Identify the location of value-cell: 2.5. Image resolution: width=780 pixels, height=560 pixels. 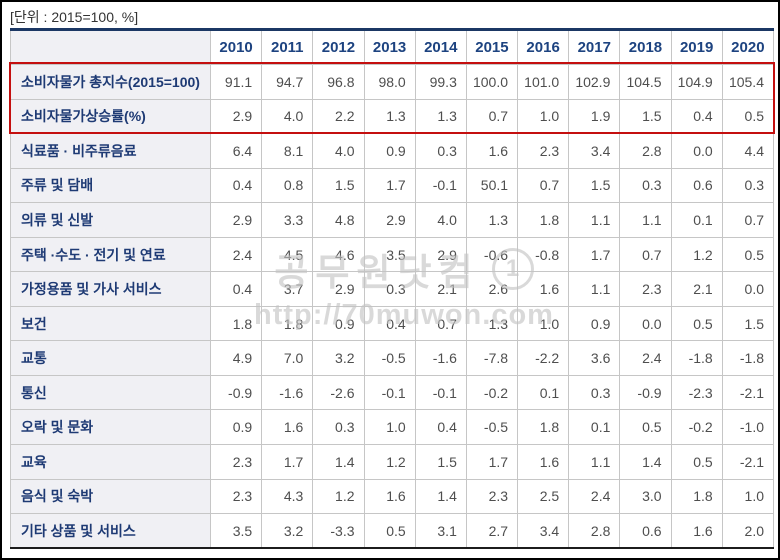
(543, 496).